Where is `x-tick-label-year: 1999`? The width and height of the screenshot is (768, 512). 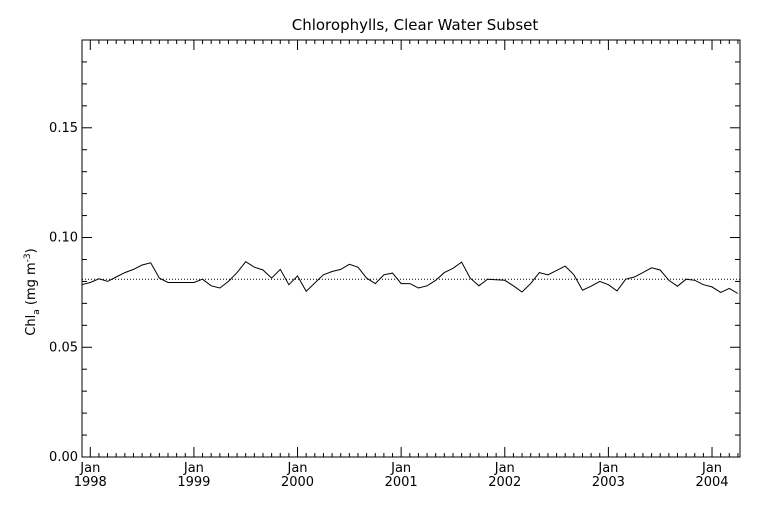
x-tick-label-year: 1999 is located at coordinates (193, 482).